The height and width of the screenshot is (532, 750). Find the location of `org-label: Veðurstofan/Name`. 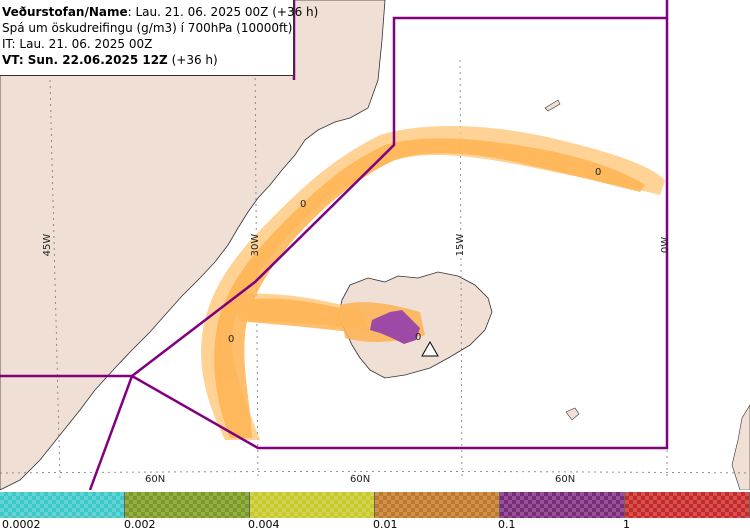

org-label: Veðurstofan/Name is located at coordinates (65, 12).